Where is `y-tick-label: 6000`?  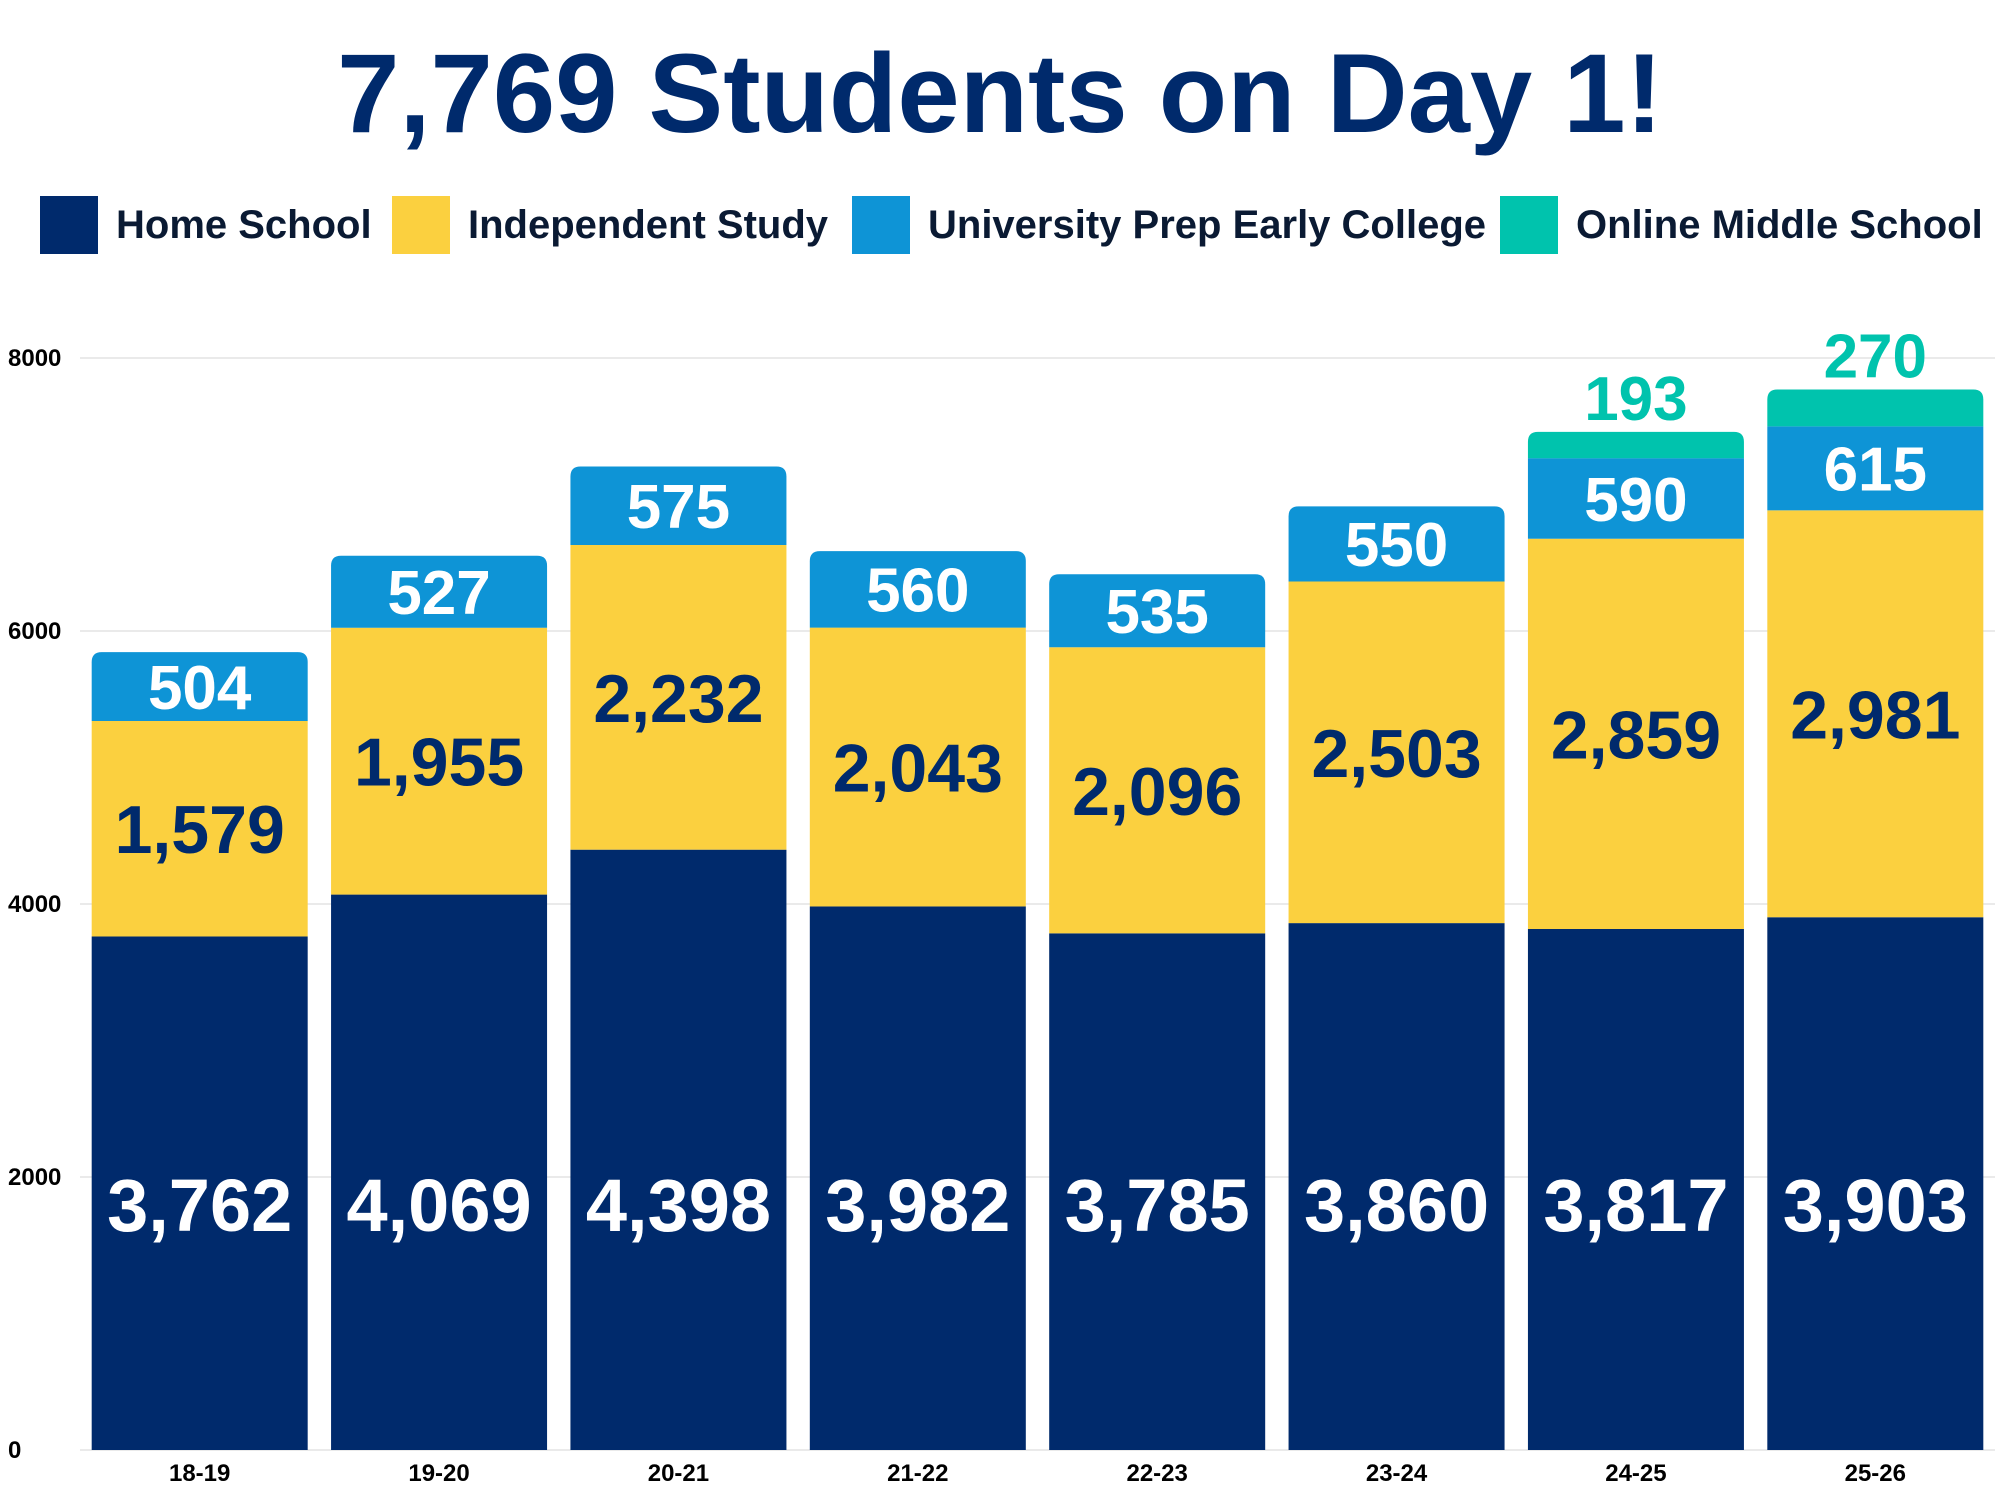 y-tick-label: 6000 is located at coordinates (34, 631).